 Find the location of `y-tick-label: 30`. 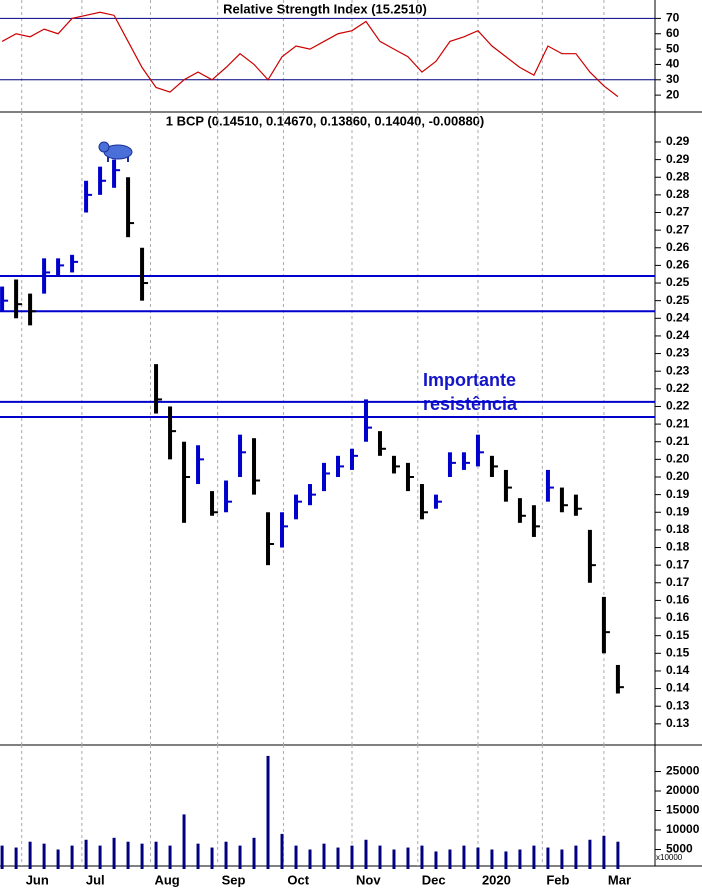

y-tick-label: 30 is located at coordinates (673, 79).